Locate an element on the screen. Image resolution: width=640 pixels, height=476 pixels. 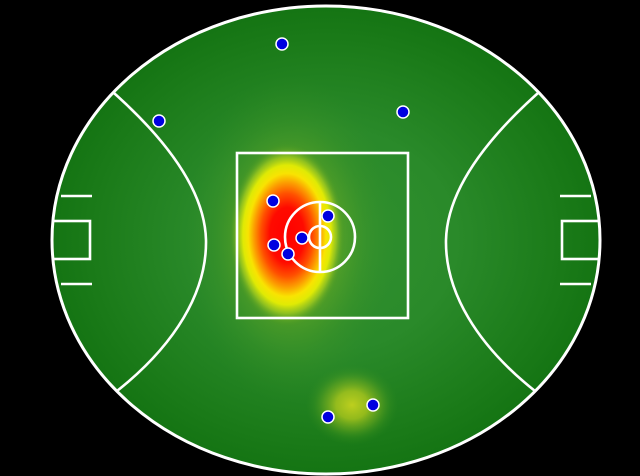
goal-square-right is located at coordinates (580, 240).